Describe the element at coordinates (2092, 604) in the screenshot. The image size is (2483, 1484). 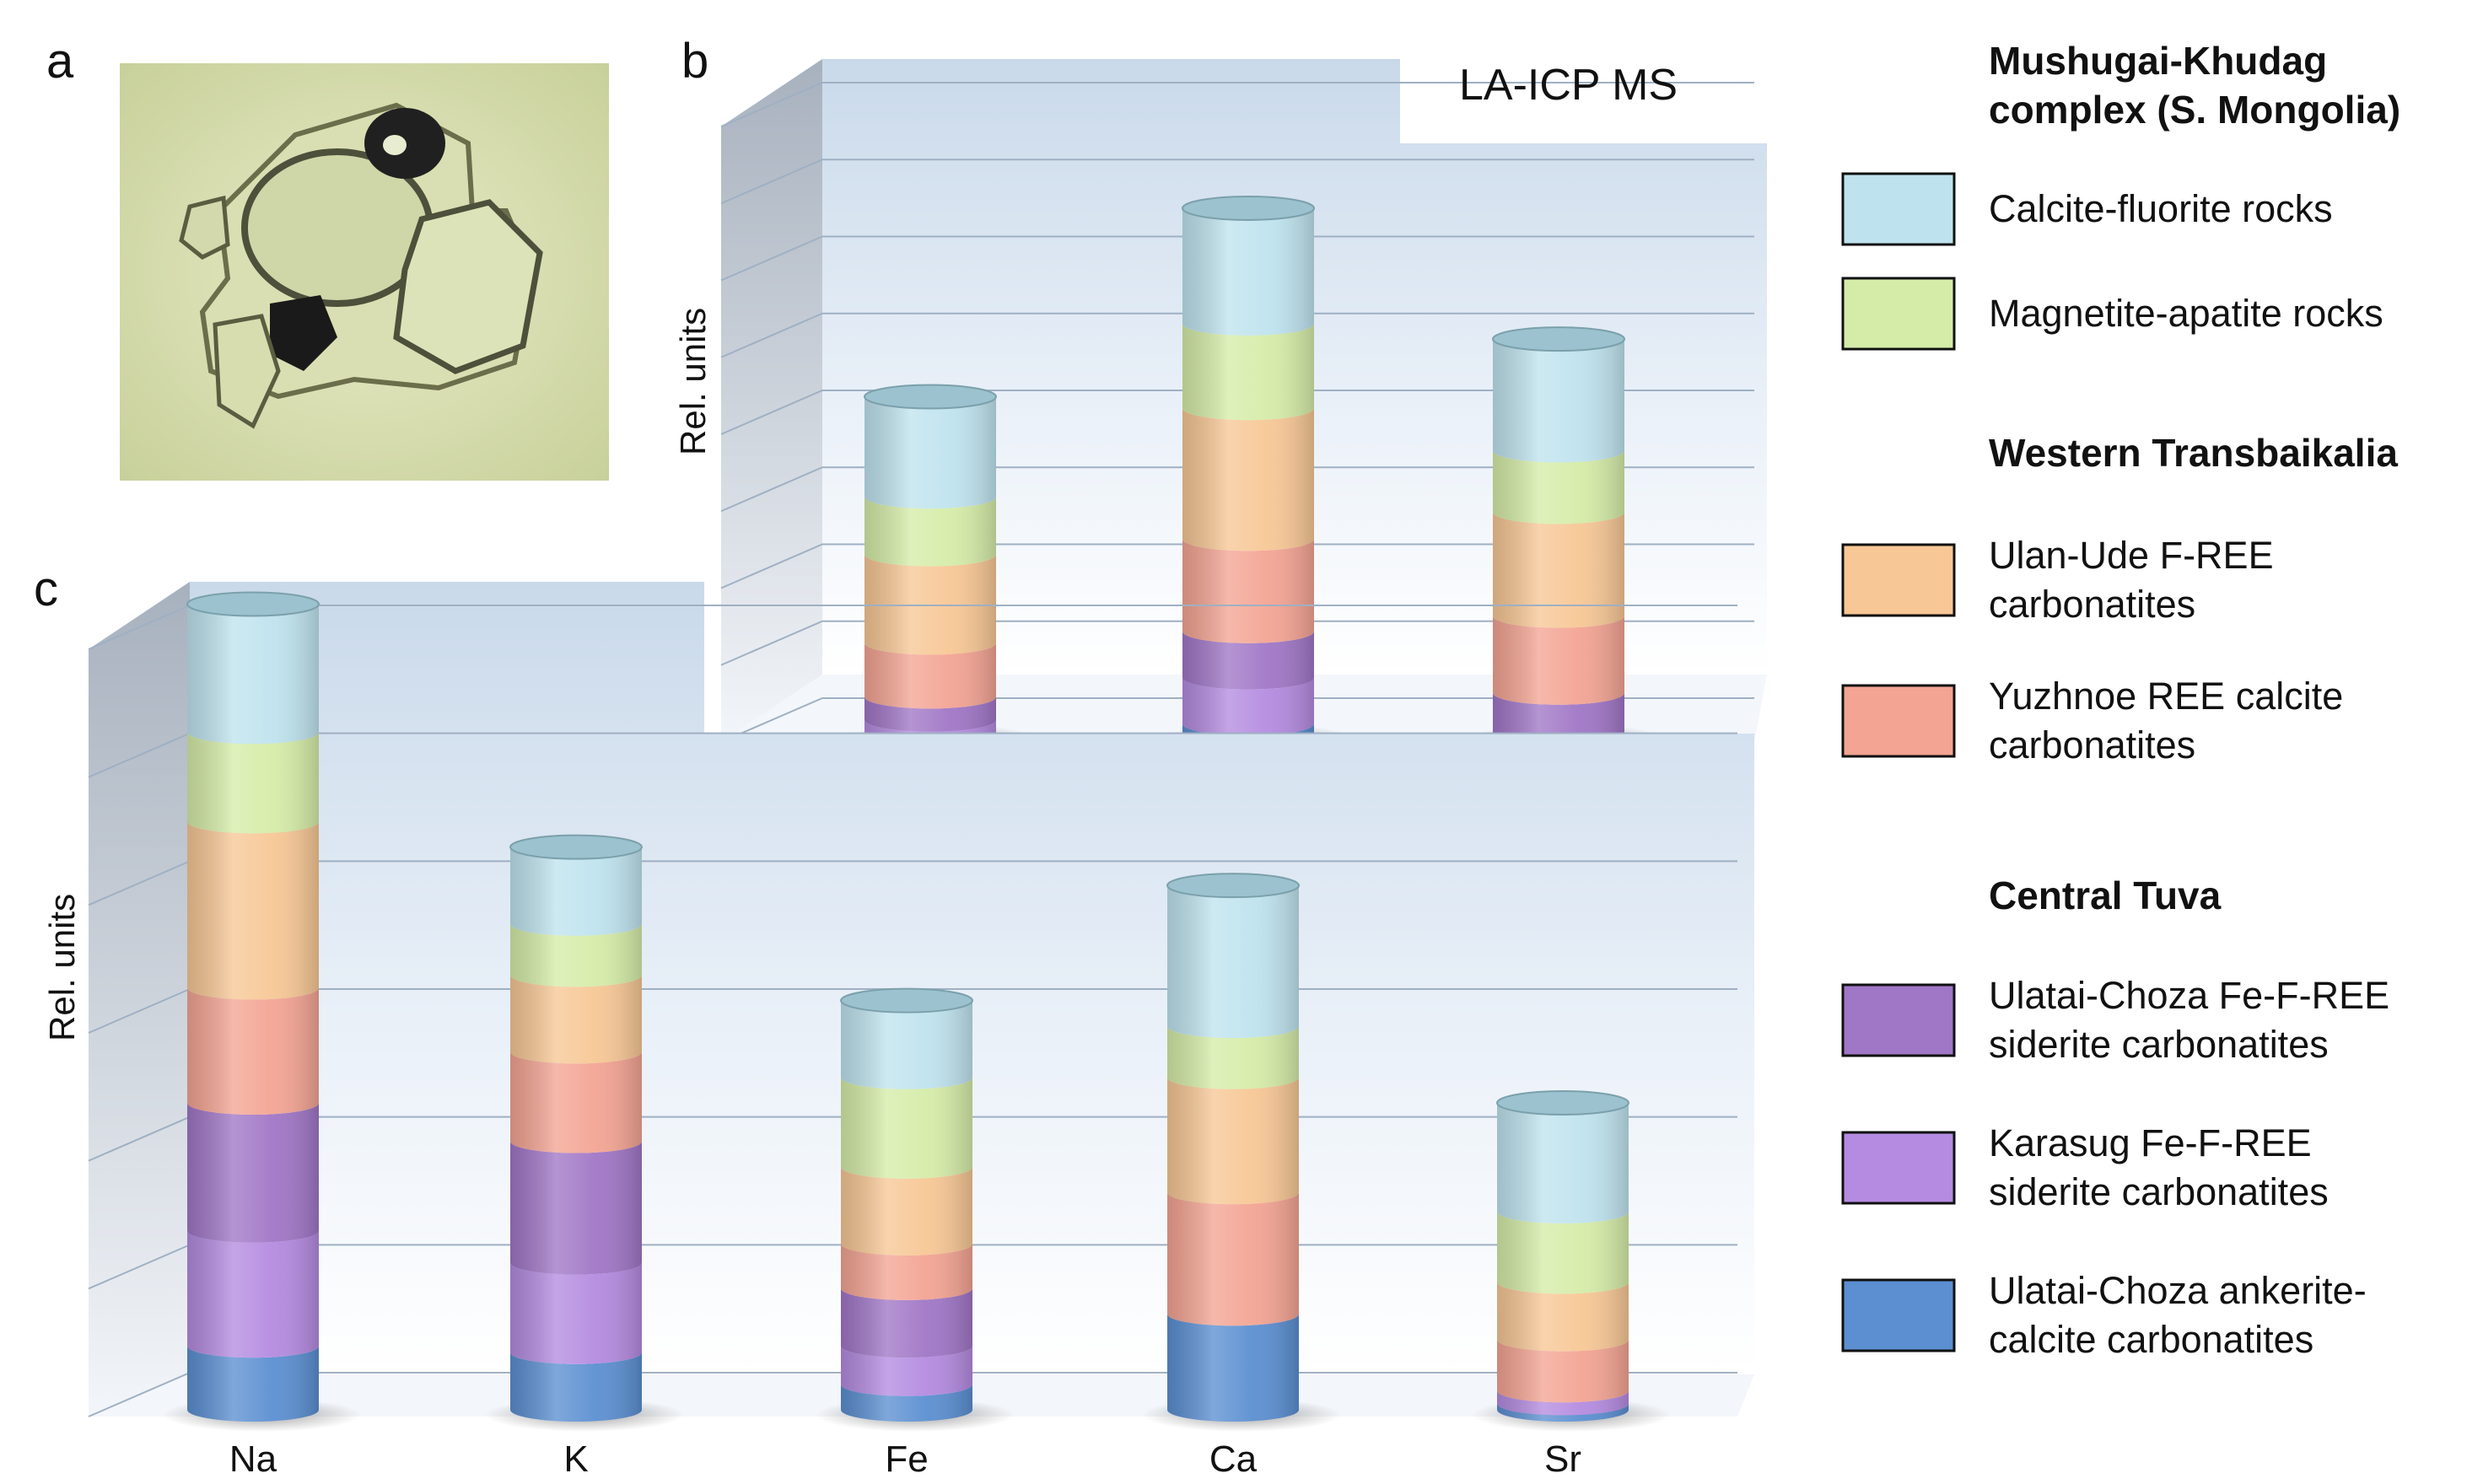
I see `legend-label-ulan_ude: carbonatites` at that location.